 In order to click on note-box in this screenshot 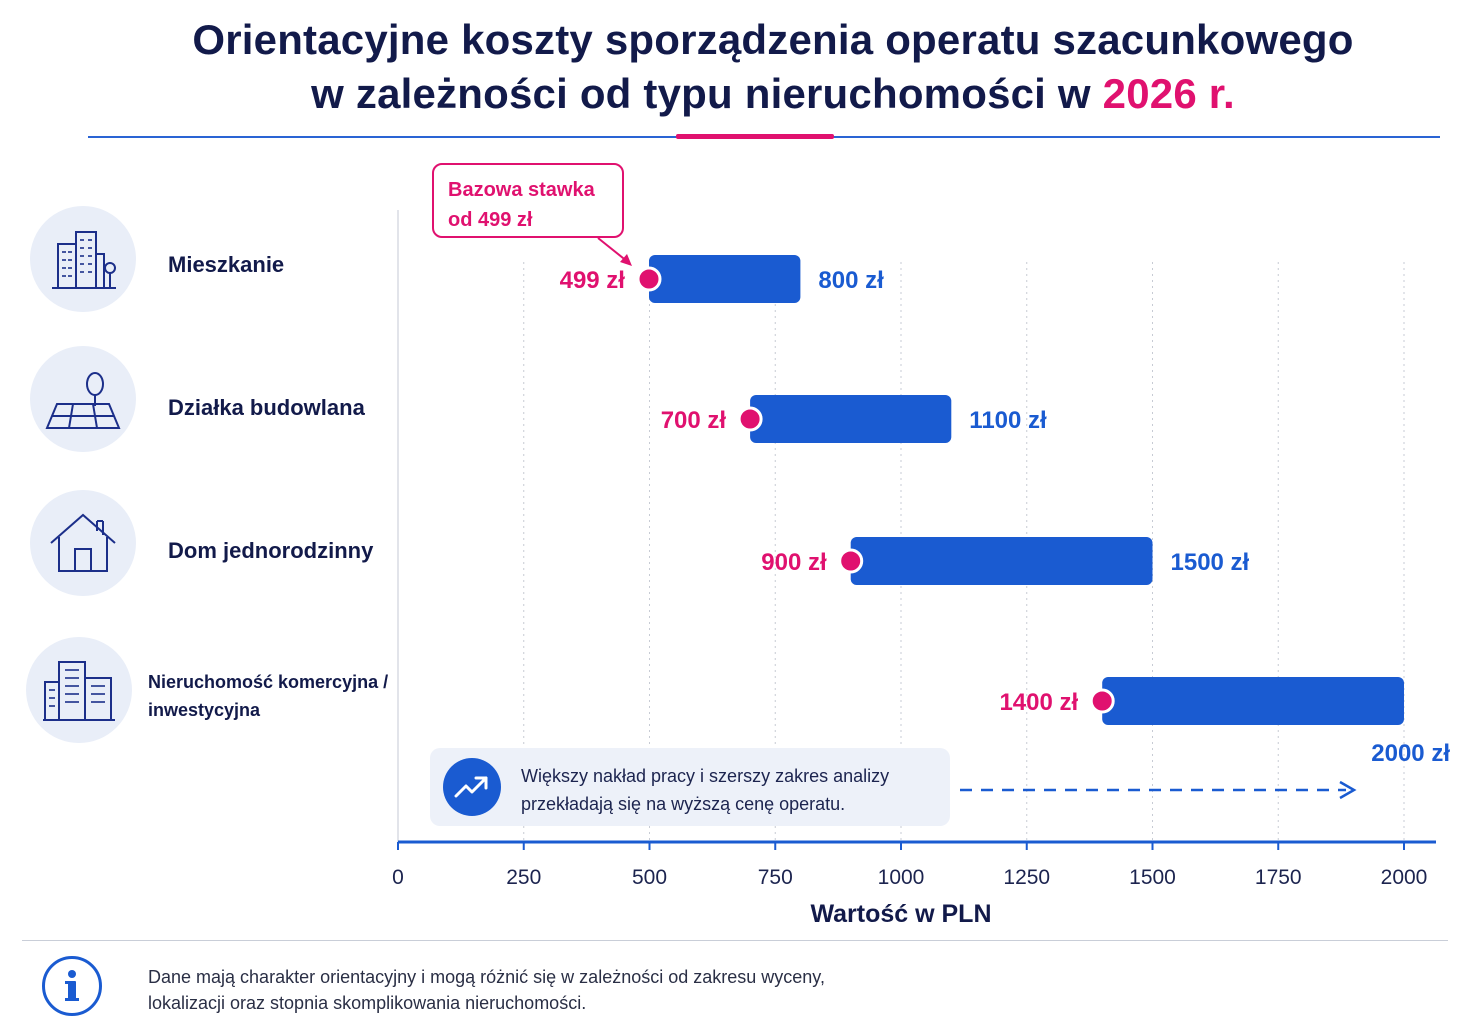, I will do `click(690, 787)`.